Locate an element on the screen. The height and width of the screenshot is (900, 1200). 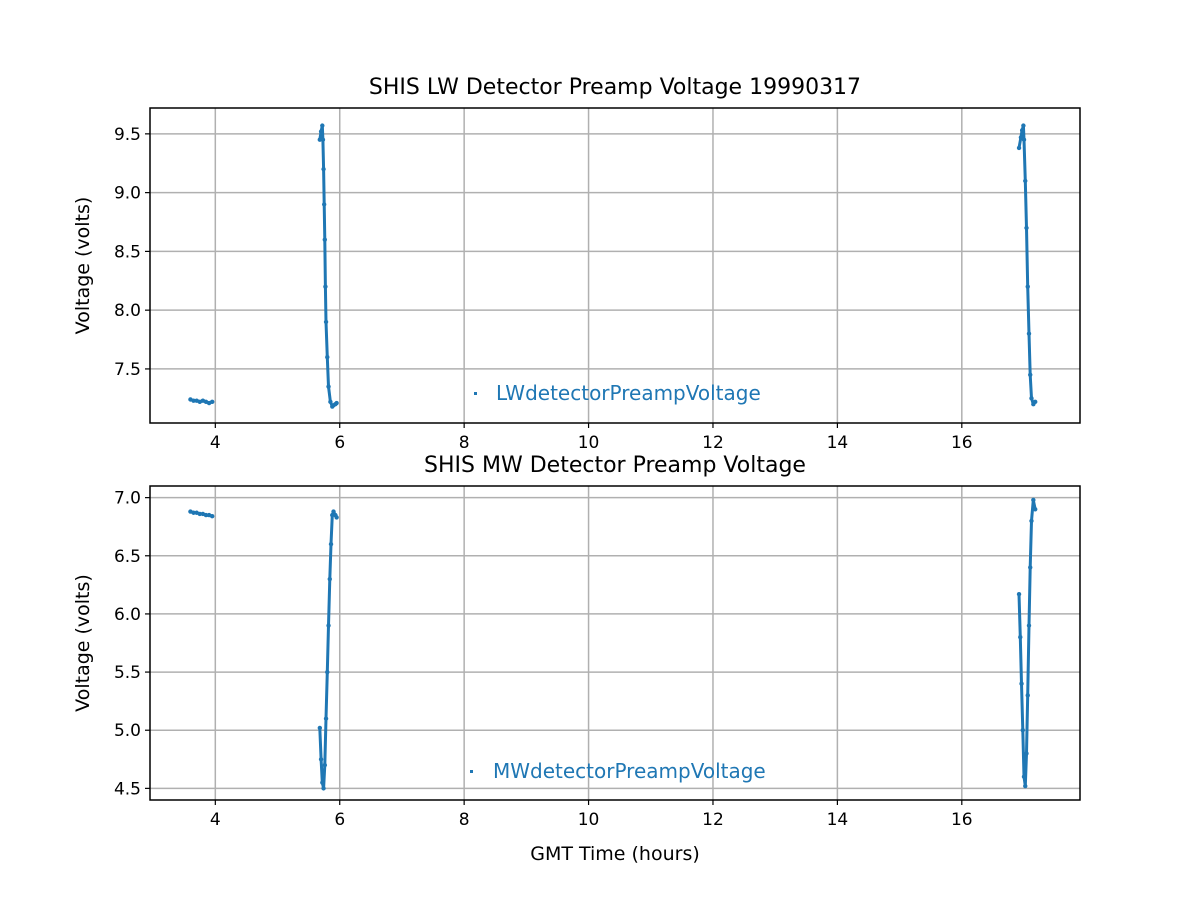
y-tick-label: 6.0 is located at coordinates (127, 615).